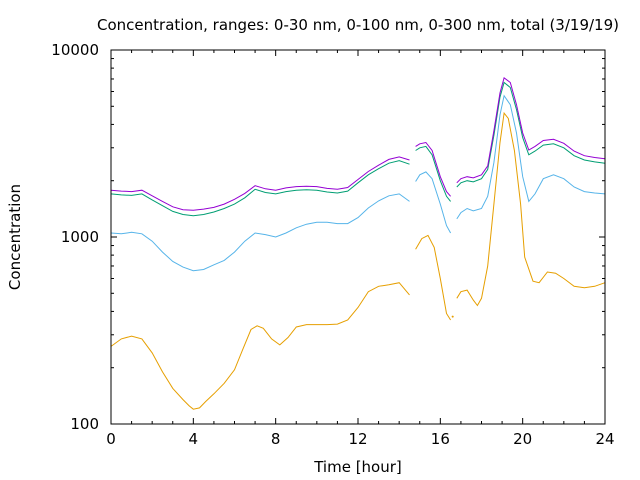 Image resolution: width=640 pixels, height=480 pixels. What do you see at coordinates (522, 439) in the screenshot?
I see `x-tick-label: 20` at bounding box center [522, 439].